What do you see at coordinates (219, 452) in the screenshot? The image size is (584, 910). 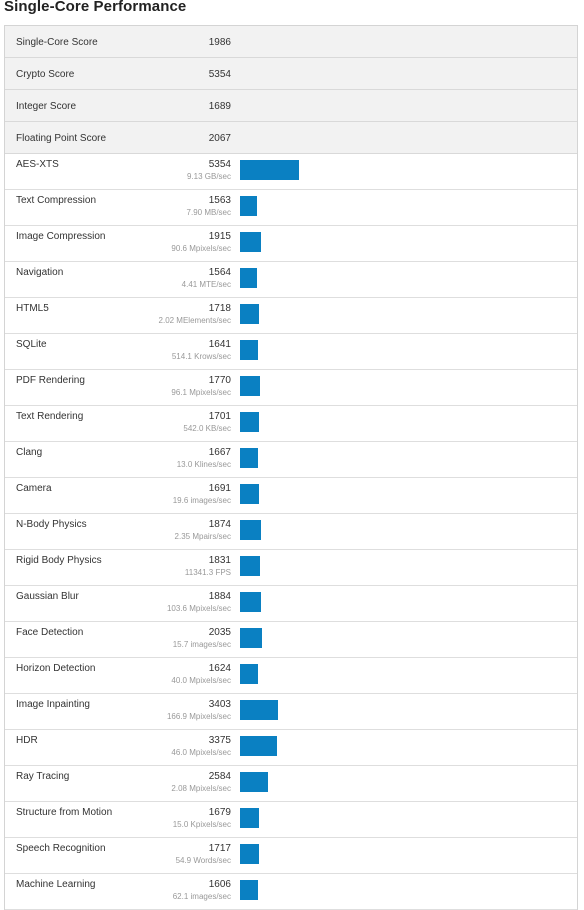 I see `workload-score: 1667` at bounding box center [219, 452].